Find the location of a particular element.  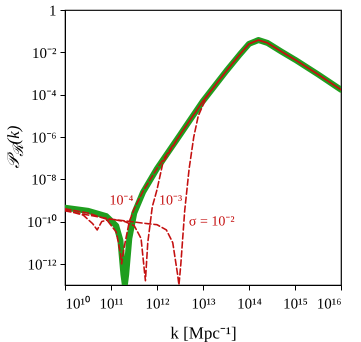

y-tick-label: 10⁻² is located at coordinates (44, 54).